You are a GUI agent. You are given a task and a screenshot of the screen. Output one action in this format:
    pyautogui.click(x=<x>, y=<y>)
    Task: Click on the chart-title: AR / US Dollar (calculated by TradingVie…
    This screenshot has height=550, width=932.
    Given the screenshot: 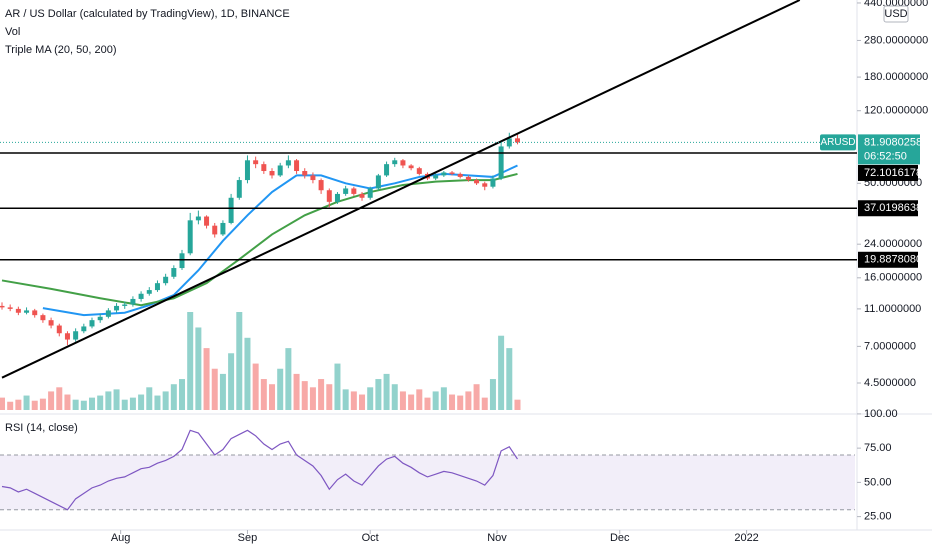 What is the action you would take?
    pyautogui.click(x=147, y=14)
    